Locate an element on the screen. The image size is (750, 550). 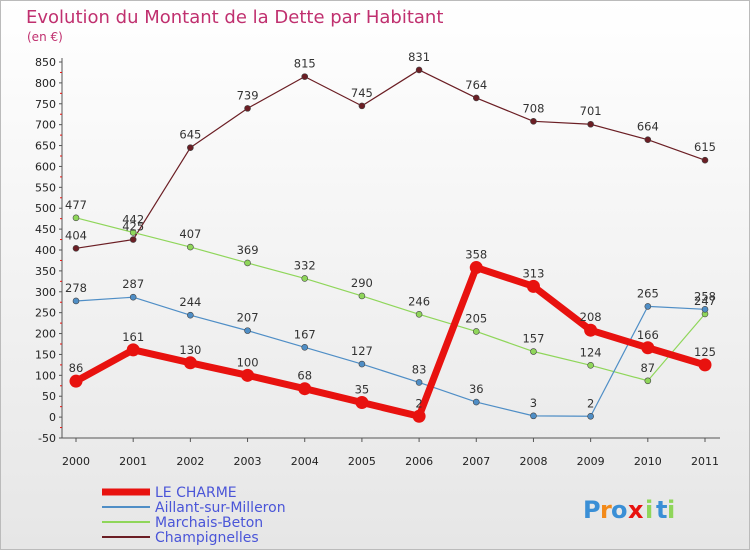
y-tick-label: -50 is located at coordinates (47, 438).